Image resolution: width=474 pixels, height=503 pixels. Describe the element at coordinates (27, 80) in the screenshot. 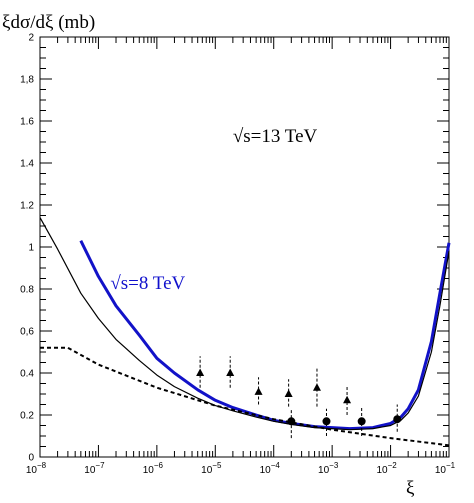

I see `y-tick-label: 1,8` at that location.